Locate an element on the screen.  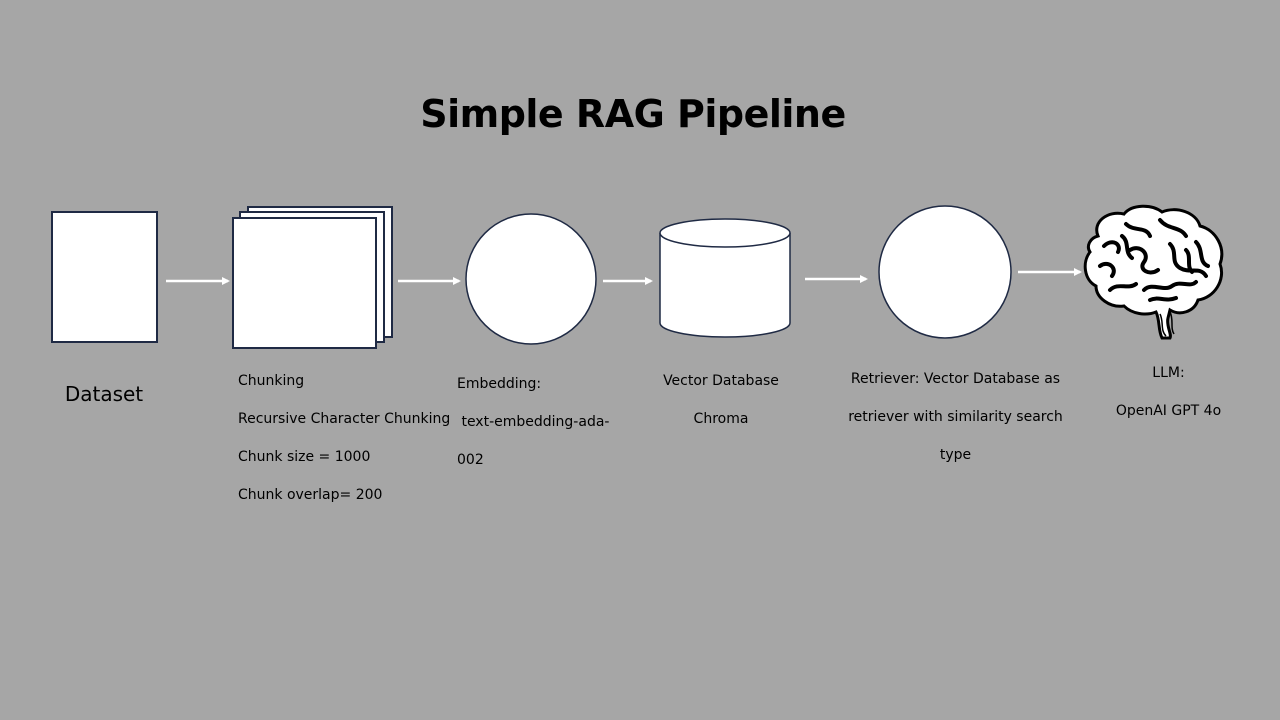
dataset-node is located at coordinates (104, 277).